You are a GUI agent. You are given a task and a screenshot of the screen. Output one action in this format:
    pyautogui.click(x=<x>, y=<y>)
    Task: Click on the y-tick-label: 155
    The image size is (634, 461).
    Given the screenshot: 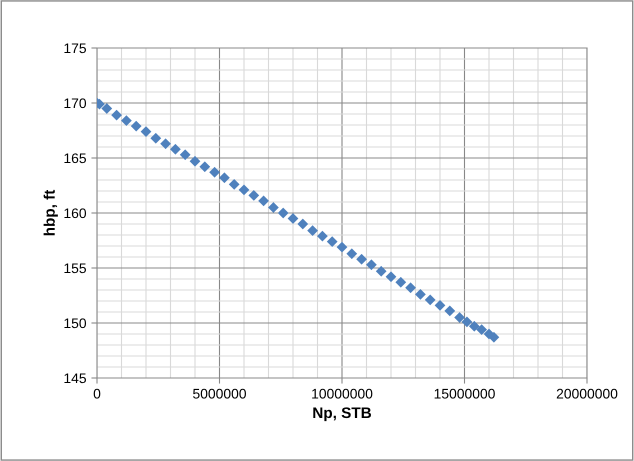 What is the action you would take?
    pyautogui.click(x=75, y=268)
    